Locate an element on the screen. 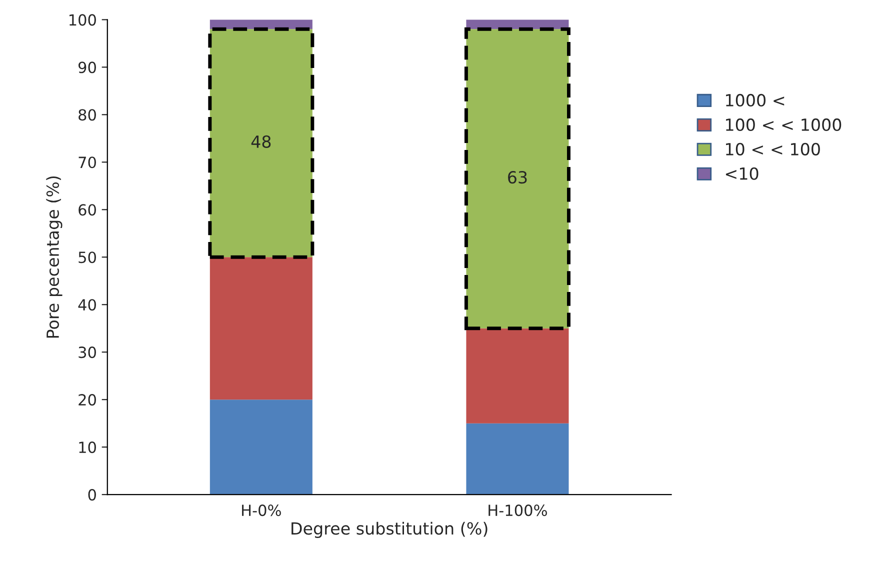  legend-label: 1000 < is located at coordinates (755, 100).